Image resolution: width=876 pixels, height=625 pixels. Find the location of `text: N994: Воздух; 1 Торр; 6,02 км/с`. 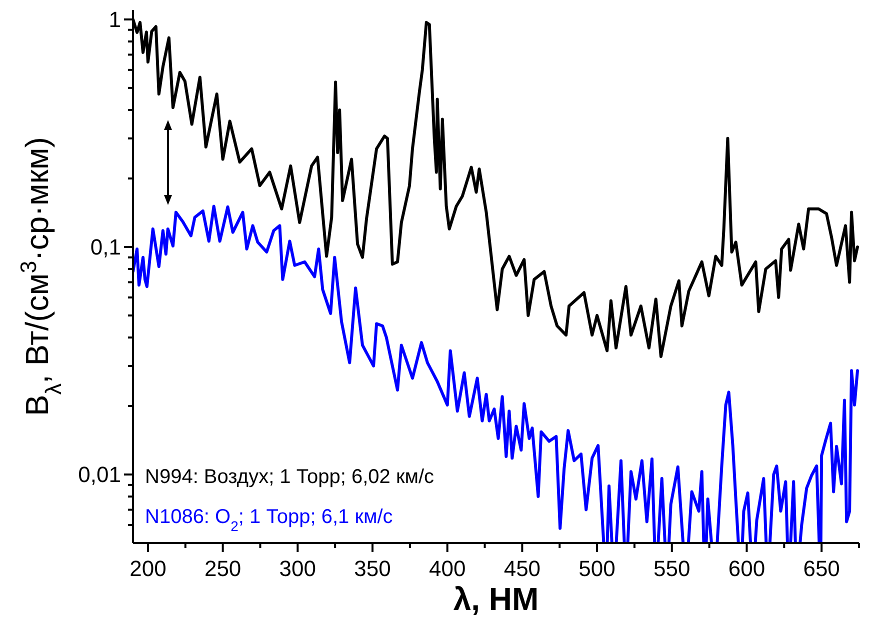

text: N994: Воздух; 1 Торр; 6,02 км/с is located at coordinates (289, 477).